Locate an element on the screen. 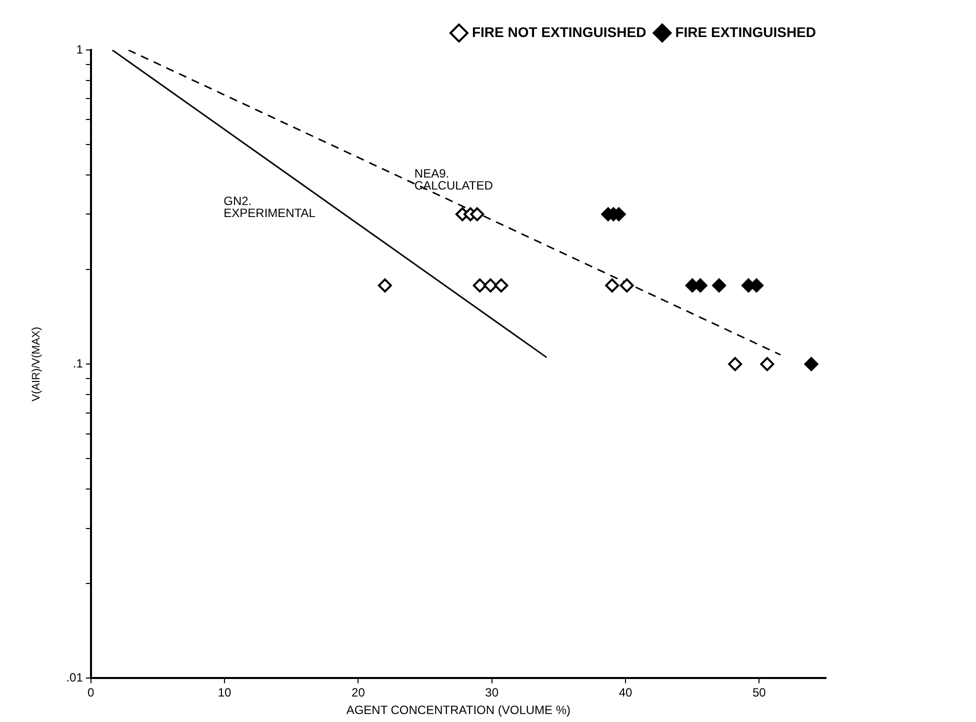 This screenshot has width=976, height=722. x-tick-label: 50 is located at coordinates (759, 693).